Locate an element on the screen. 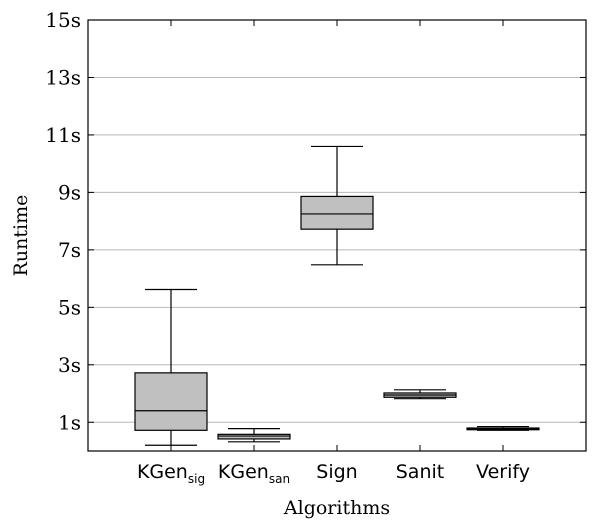 This screenshot has height=521, width=605. x-tick-label: Verify is located at coordinates (503, 472).